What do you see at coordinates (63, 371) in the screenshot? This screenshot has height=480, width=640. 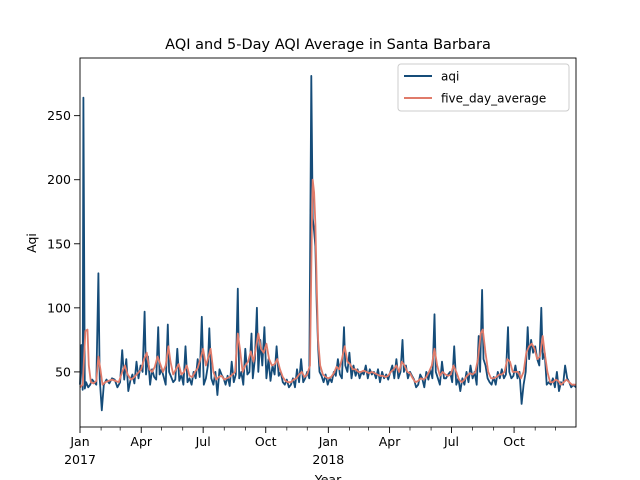 I see `y-tick-label: 50` at bounding box center [63, 371].